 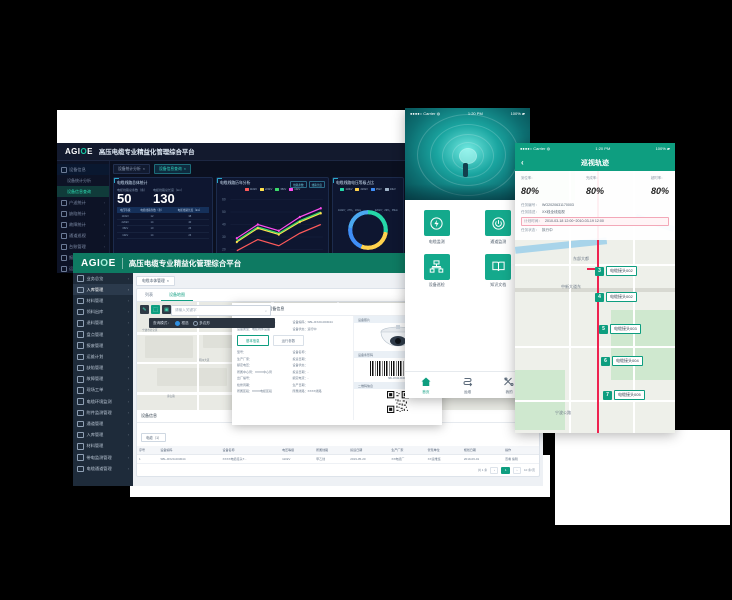 What do you see at coordinates (616, 271) in the screenshot?
I see `map-marker: 3 电缆接头002` at bounding box center [616, 271].